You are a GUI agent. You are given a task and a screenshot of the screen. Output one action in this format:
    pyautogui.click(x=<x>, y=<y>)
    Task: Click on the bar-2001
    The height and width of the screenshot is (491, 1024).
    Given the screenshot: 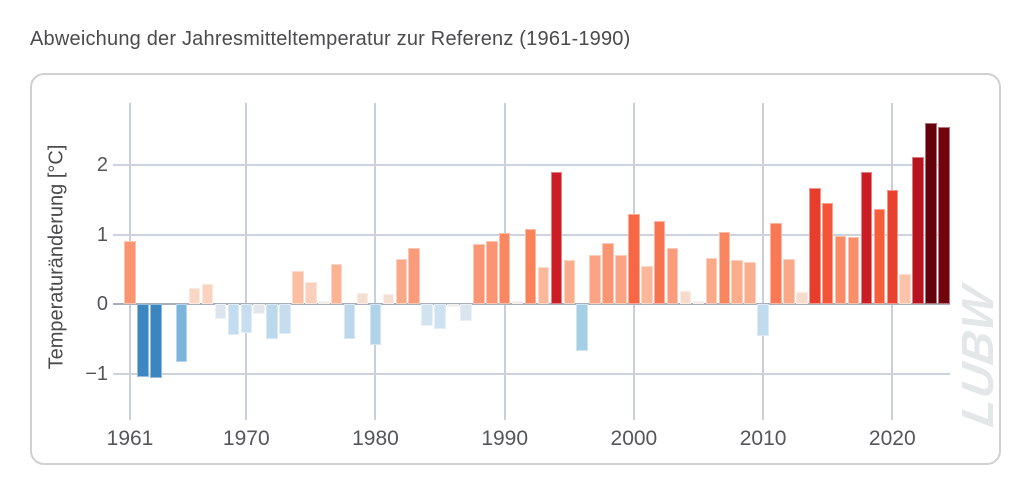 What is the action you would take?
    pyautogui.click(x=647, y=285)
    